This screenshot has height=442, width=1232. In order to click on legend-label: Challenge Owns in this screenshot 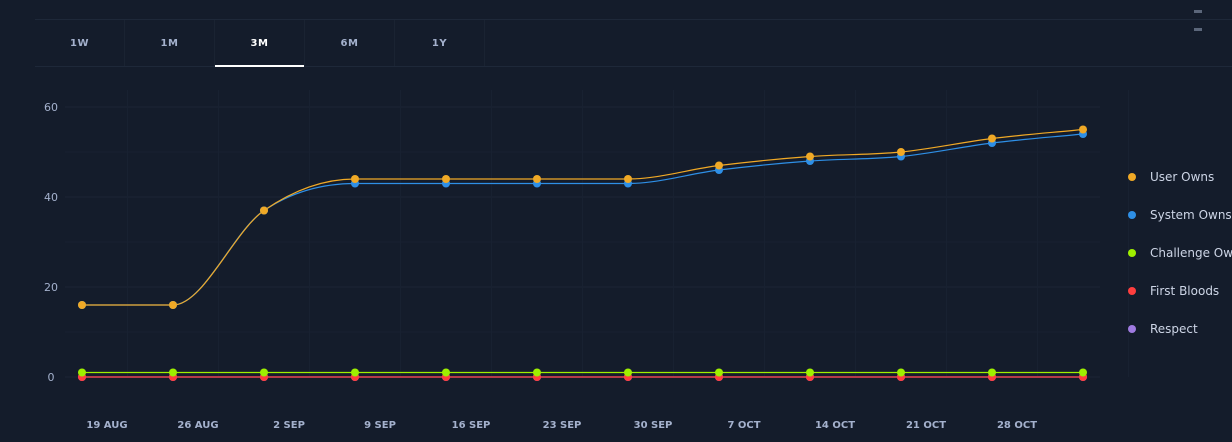, I will do `click(1191, 253)`.